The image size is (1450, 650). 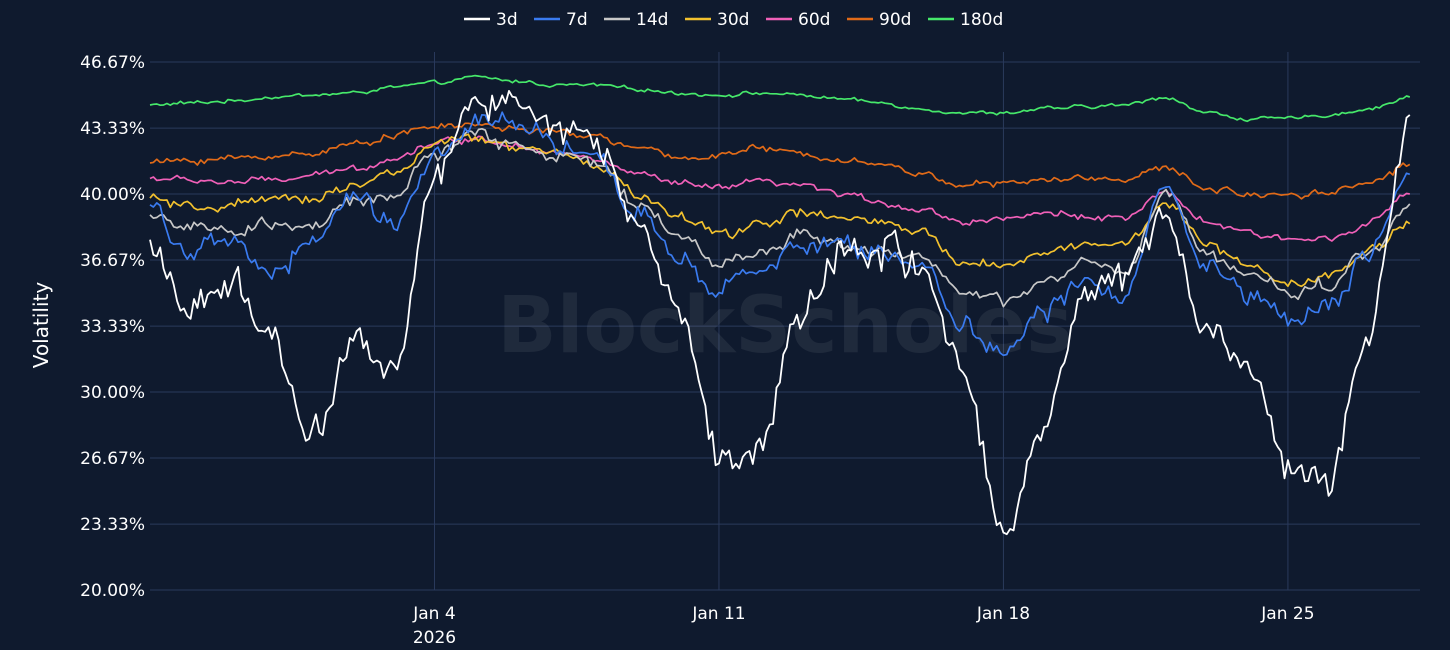 What do you see at coordinates (561, 20) in the screenshot?
I see `legend-item-7d: 7d` at bounding box center [561, 20].